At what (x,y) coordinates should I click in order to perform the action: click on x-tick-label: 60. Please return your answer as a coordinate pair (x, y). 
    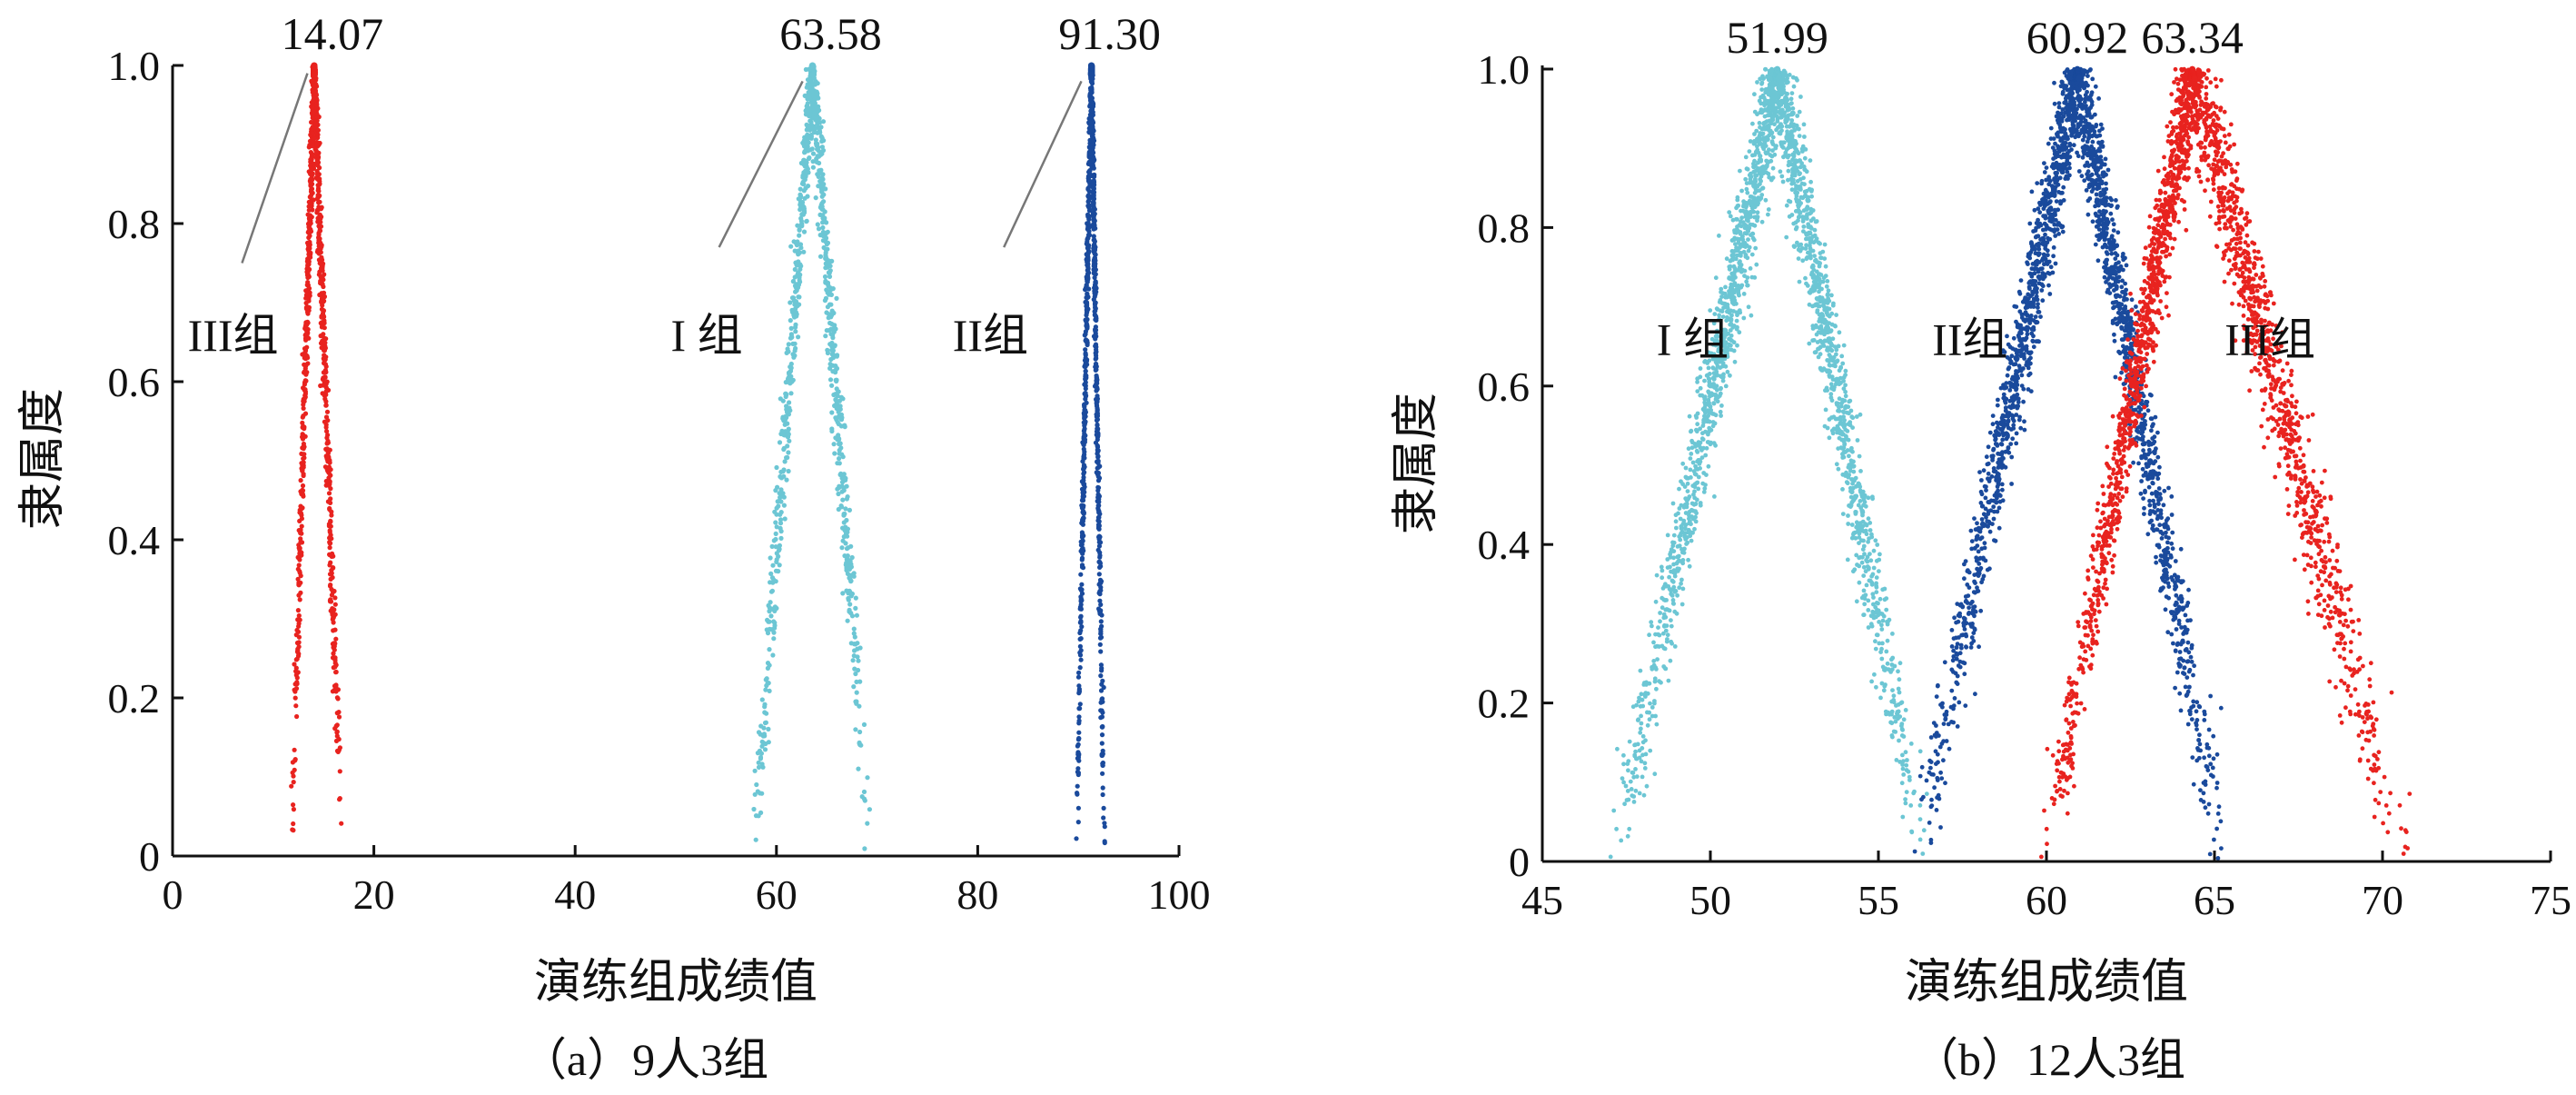
    Looking at the image, I should click on (777, 895).